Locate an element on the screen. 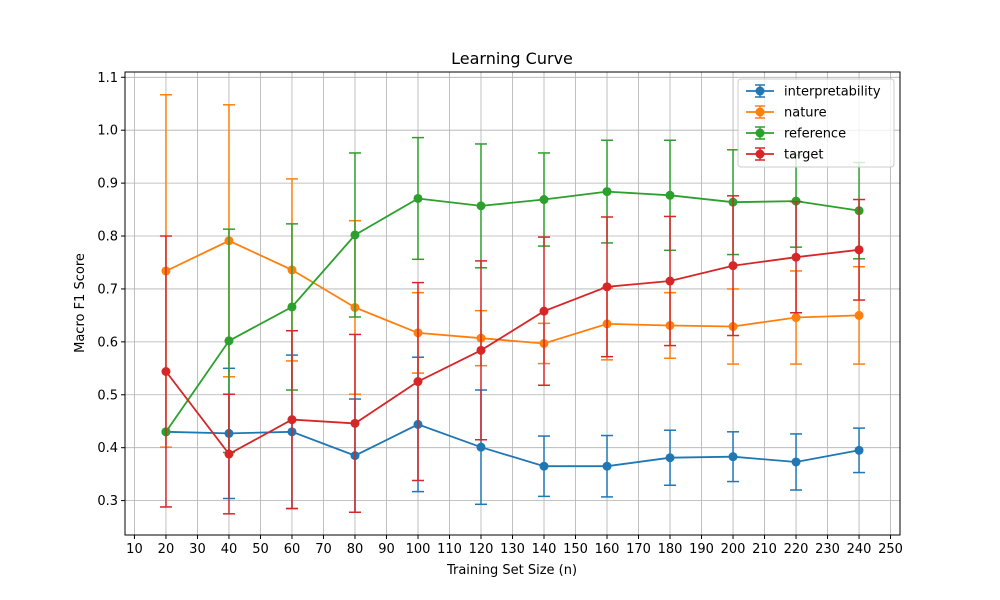 The image size is (1000, 600). y-tick-label: 1.1 is located at coordinates (107, 78).